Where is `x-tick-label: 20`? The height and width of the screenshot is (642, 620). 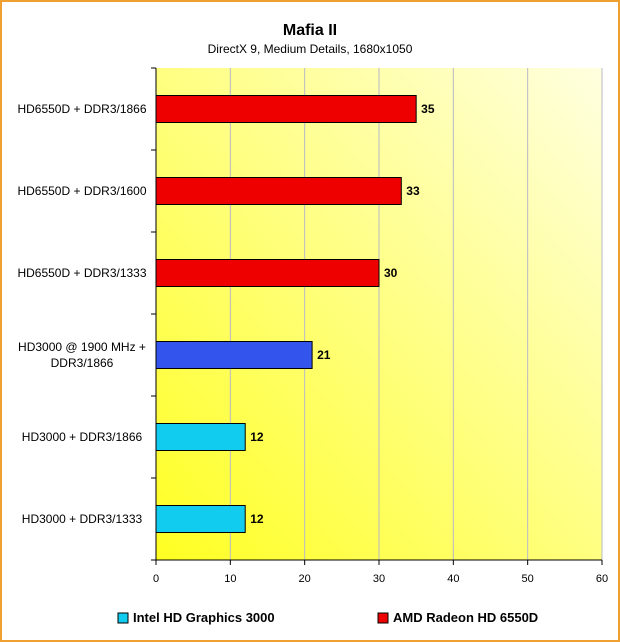
x-tick-label: 20 is located at coordinates (305, 579).